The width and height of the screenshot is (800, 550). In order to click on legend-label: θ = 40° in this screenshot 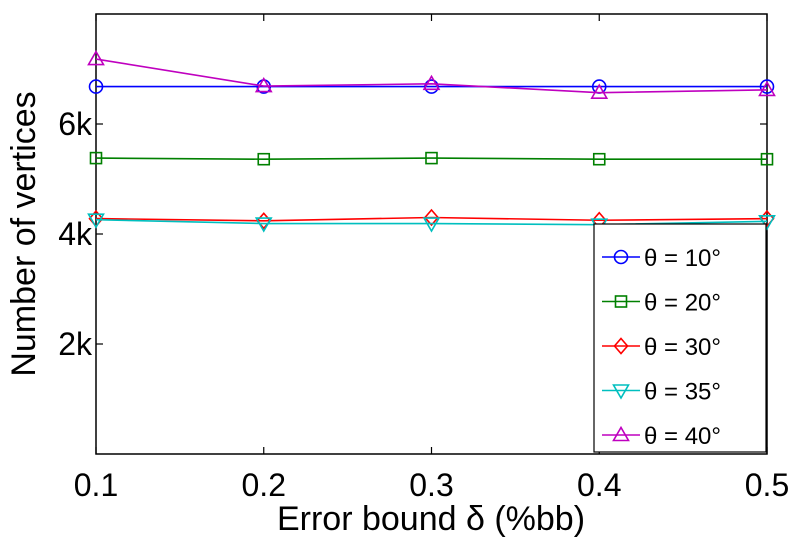, I will do `click(682, 436)`.